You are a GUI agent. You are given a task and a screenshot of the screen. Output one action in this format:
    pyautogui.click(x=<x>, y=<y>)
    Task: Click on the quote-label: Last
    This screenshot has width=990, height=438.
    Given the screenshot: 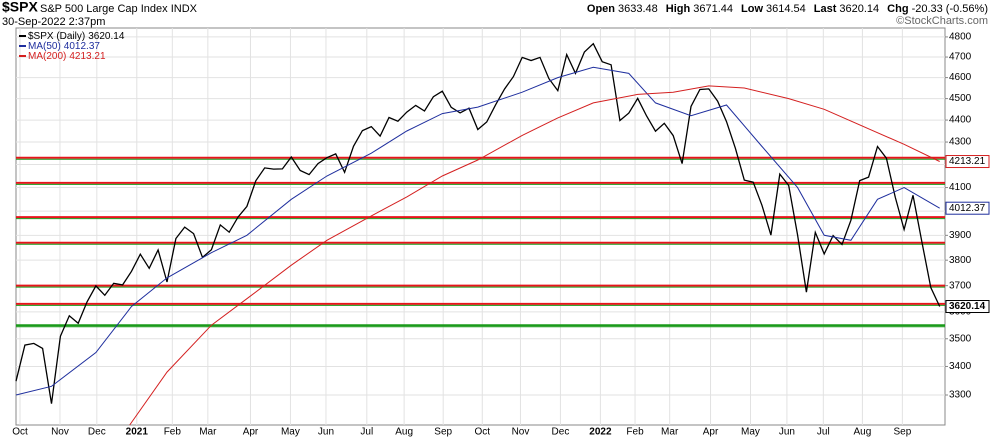 What is the action you would take?
    pyautogui.click(x=825, y=9)
    